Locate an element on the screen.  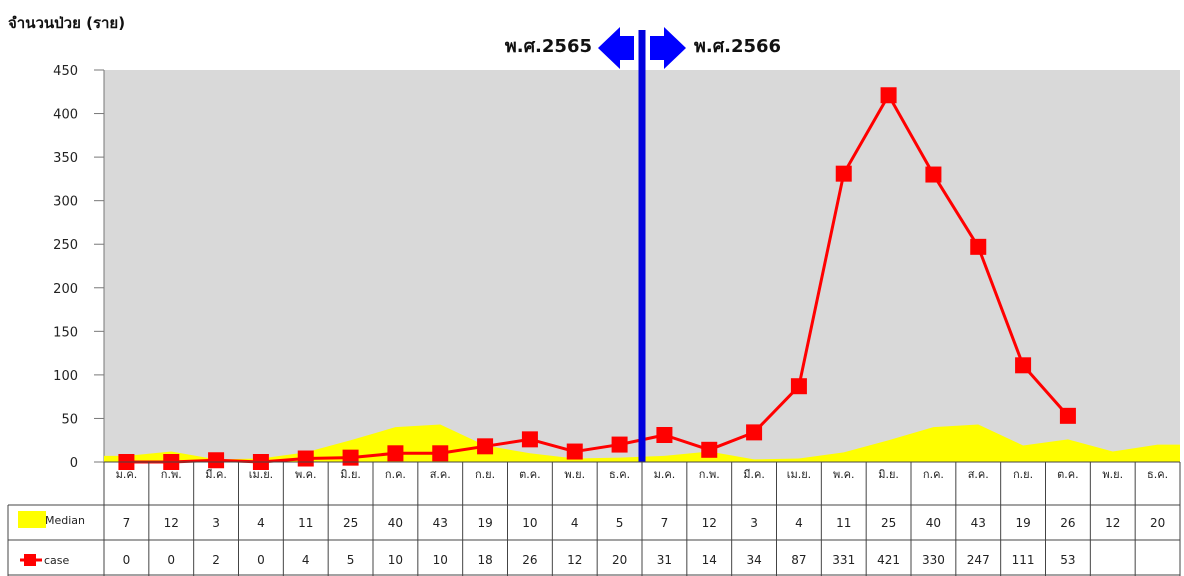
category-label-16: พ.ค. is located at coordinates (844, 474).